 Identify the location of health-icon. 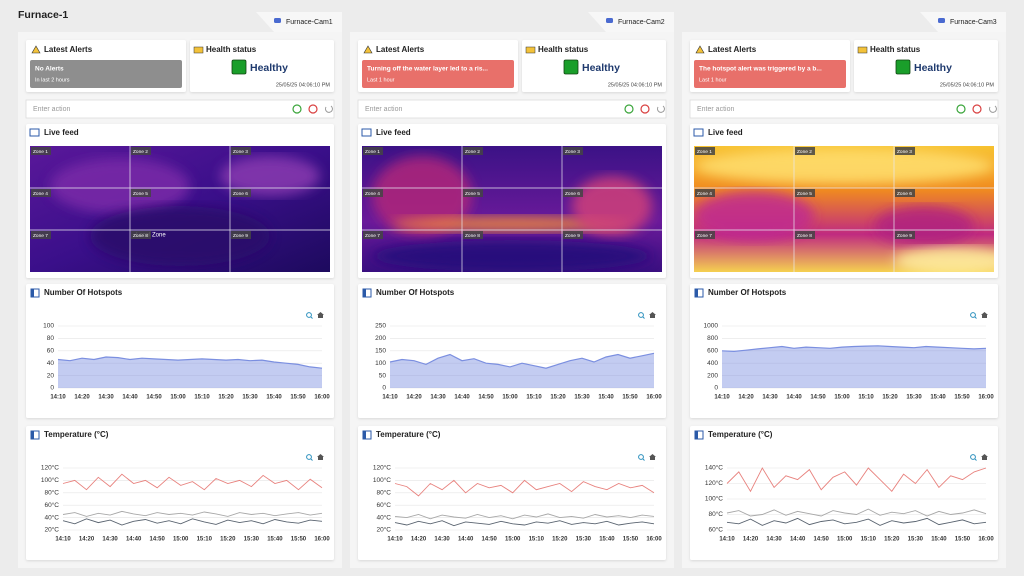
(862, 50).